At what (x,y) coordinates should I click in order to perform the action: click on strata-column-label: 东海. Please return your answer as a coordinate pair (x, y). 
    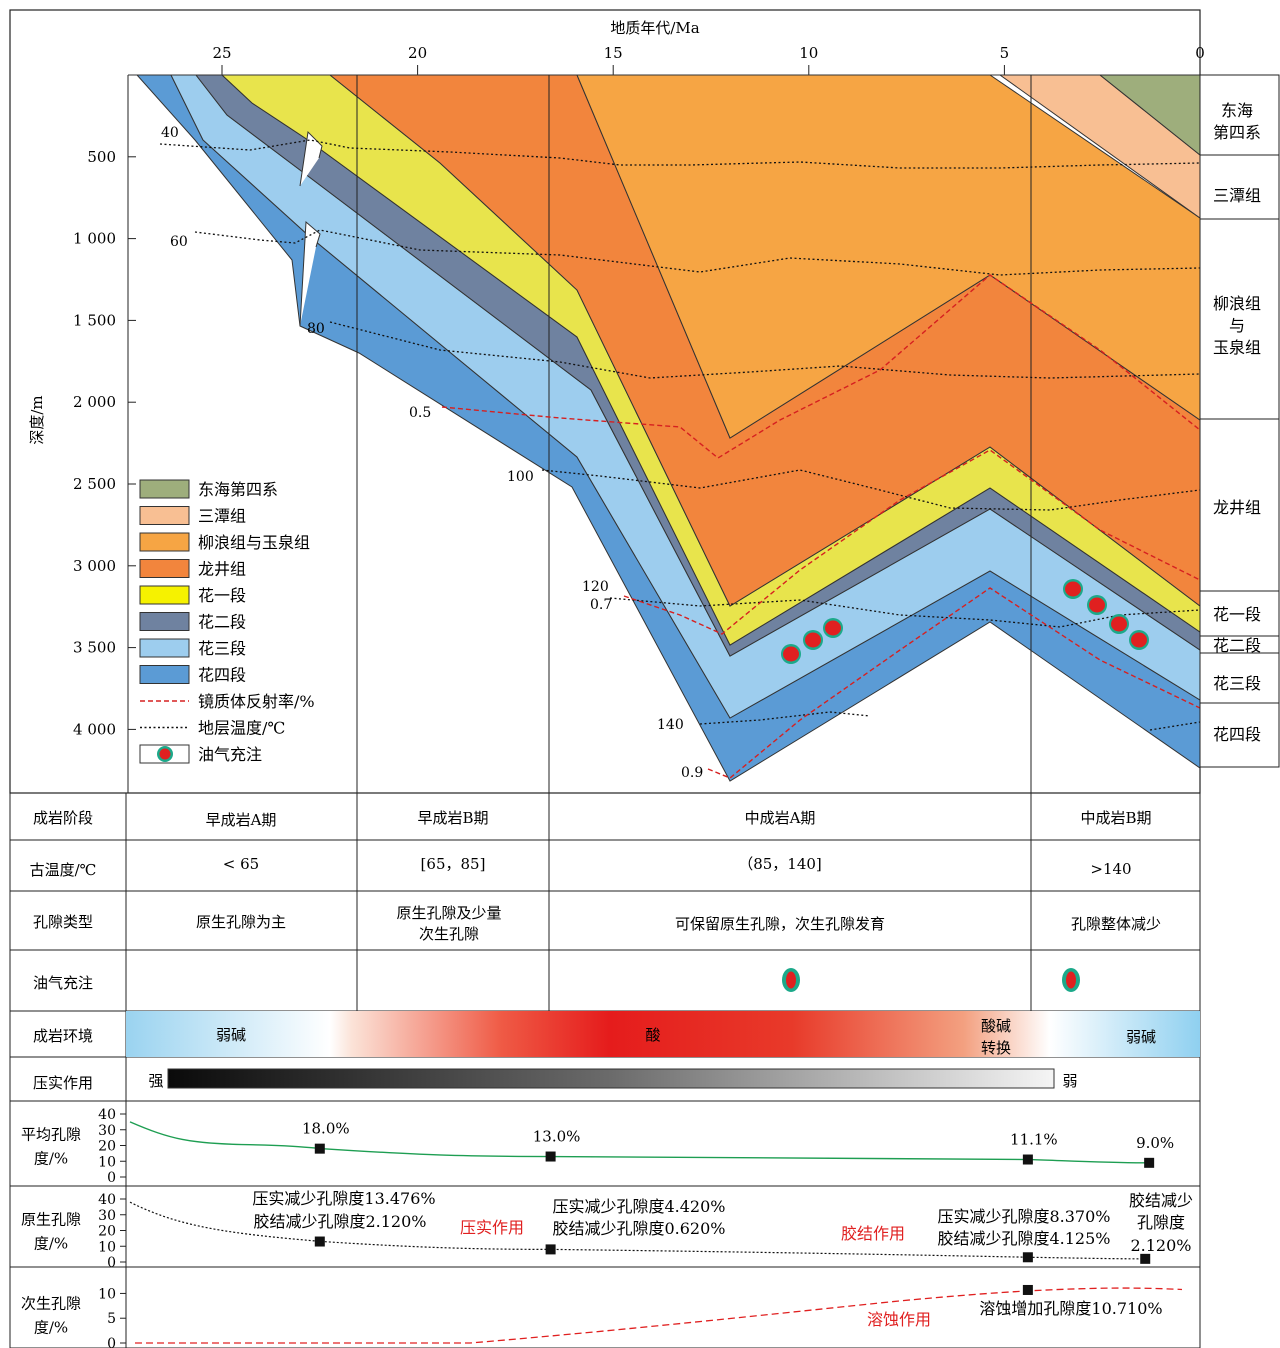
    Looking at the image, I should click on (1237, 110).